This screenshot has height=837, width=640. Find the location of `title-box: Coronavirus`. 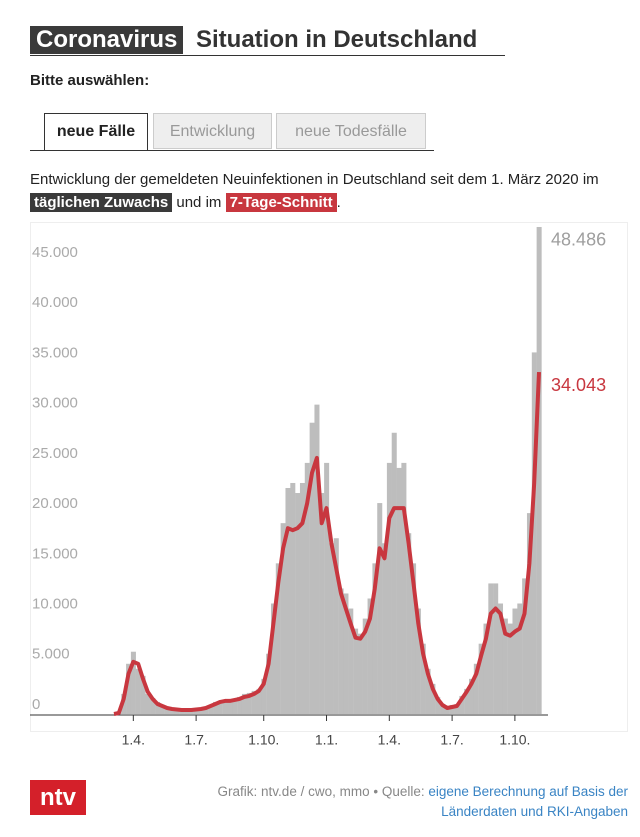

title-box: Coronavirus is located at coordinates (107, 40).